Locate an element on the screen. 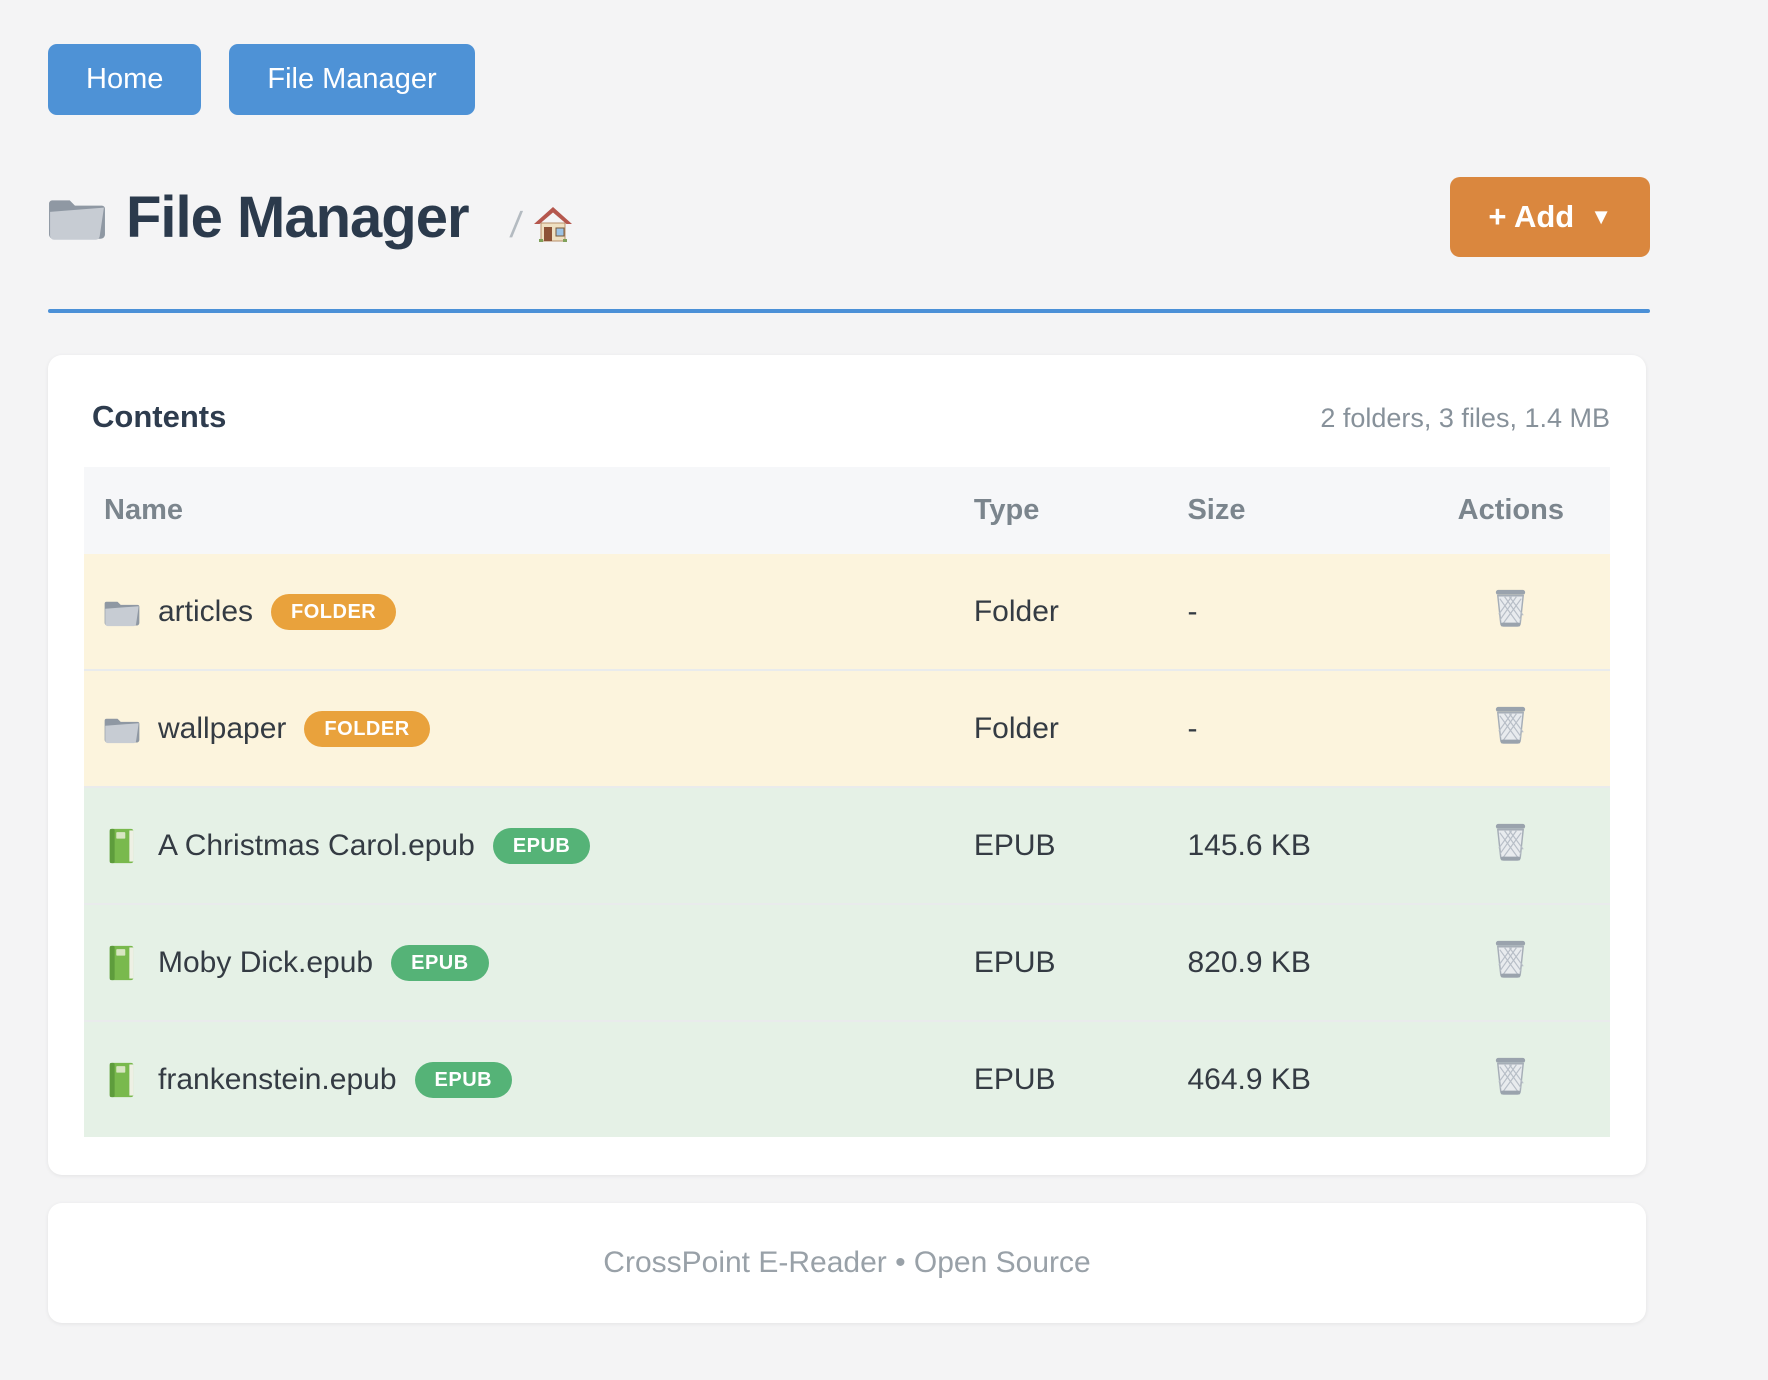 The height and width of the screenshot is (1380, 1768). table-row: wallpaper FOLDER Folder - is located at coordinates (847, 728).